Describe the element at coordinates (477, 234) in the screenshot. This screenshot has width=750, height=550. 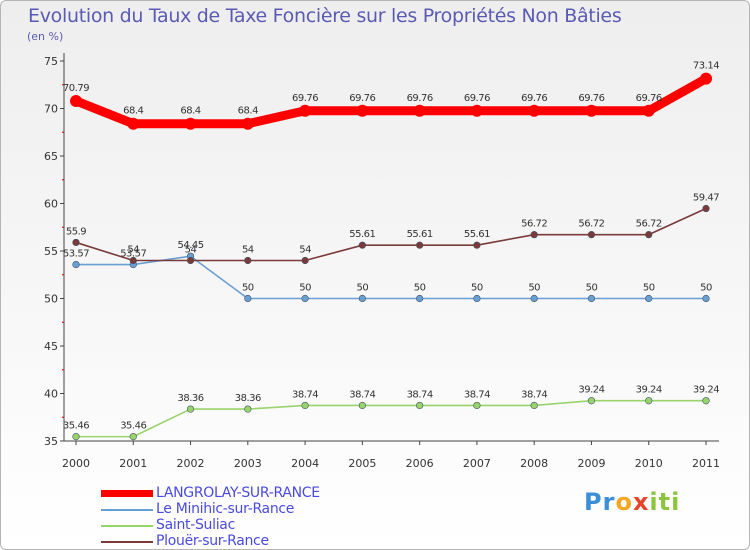
I see `data-label: 55.61` at that location.